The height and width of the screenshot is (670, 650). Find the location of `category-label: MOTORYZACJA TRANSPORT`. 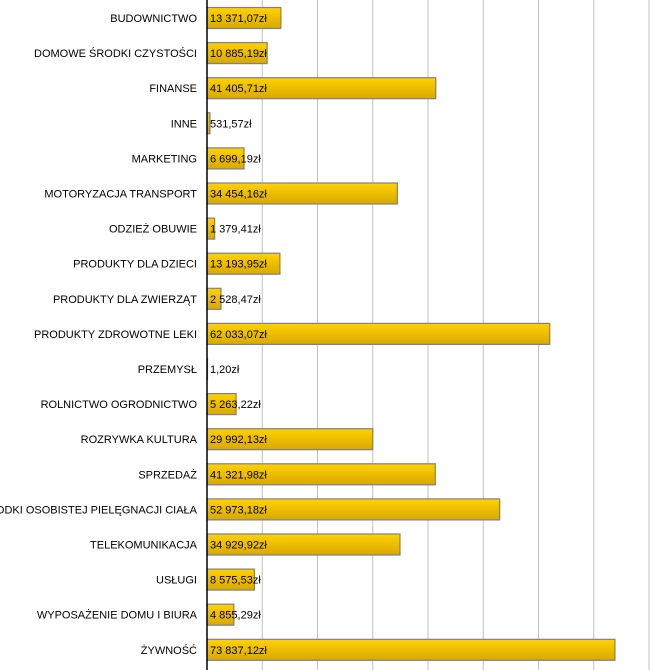

category-label: MOTORYZACJA TRANSPORT is located at coordinates (120, 195).